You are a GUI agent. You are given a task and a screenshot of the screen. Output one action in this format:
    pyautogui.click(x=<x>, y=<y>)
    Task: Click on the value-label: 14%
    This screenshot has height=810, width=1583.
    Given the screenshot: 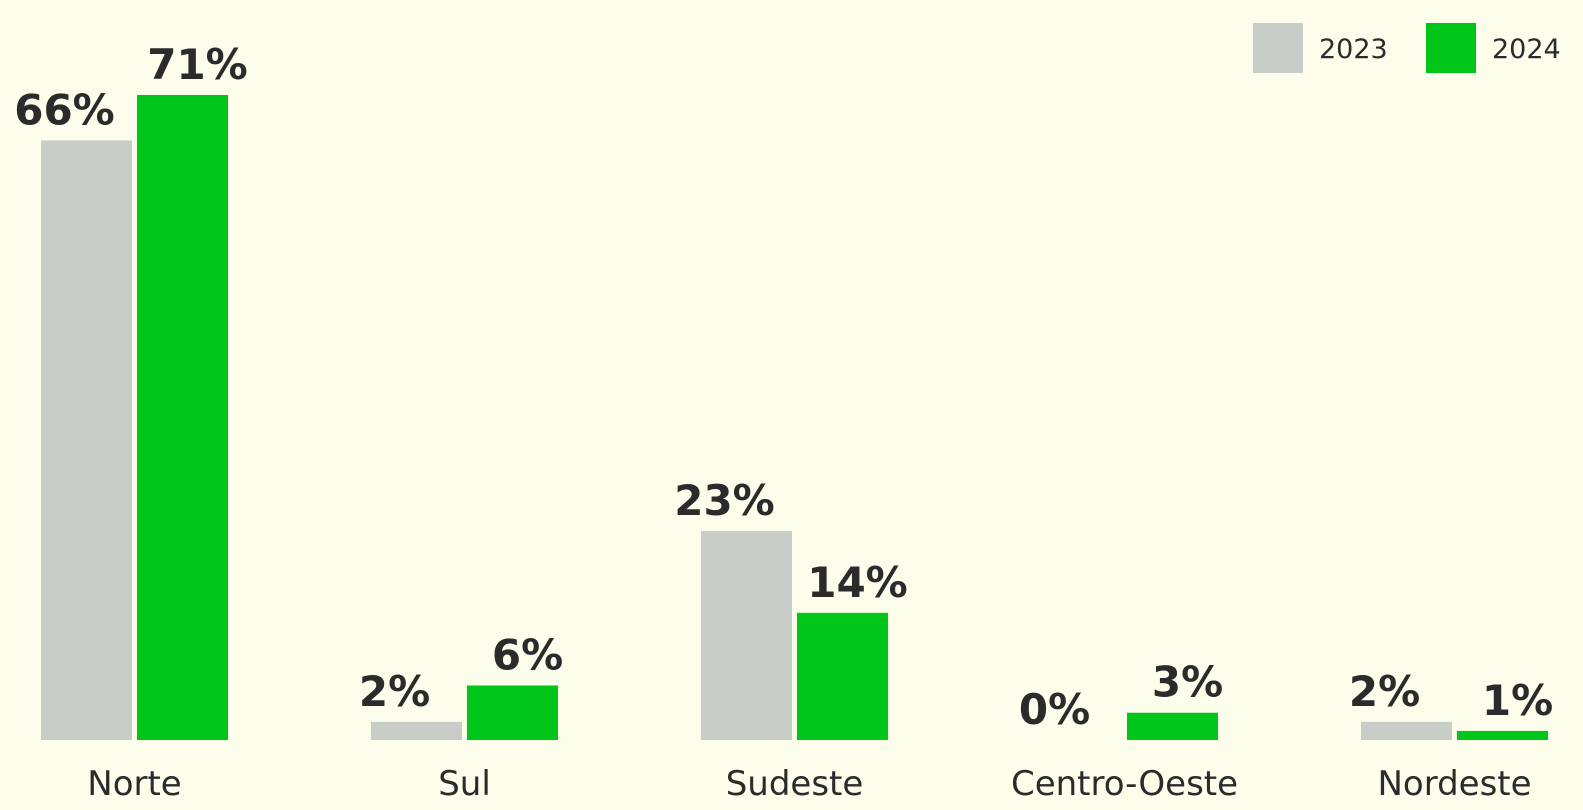 What is the action you would take?
    pyautogui.click(x=857, y=582)
    